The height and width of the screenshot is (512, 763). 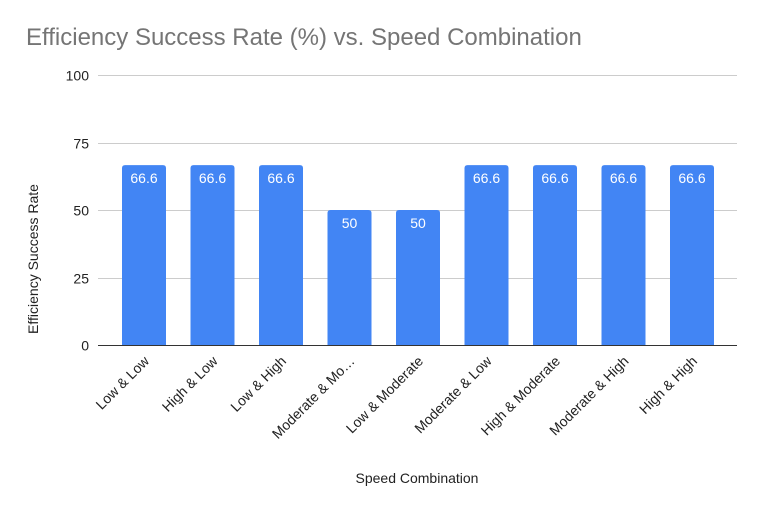 I want to click on y-tick-label: 0, so click(x=85, y=346).